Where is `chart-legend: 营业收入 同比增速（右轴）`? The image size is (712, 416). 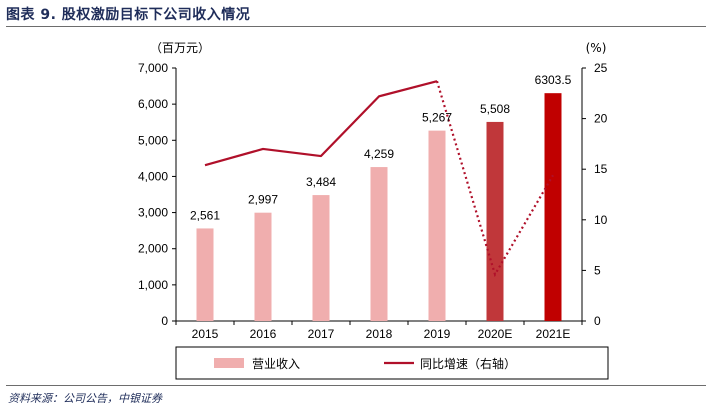
chart-legend: 营业收入 同比增速（右轴） is located at coordinates (392, 363).